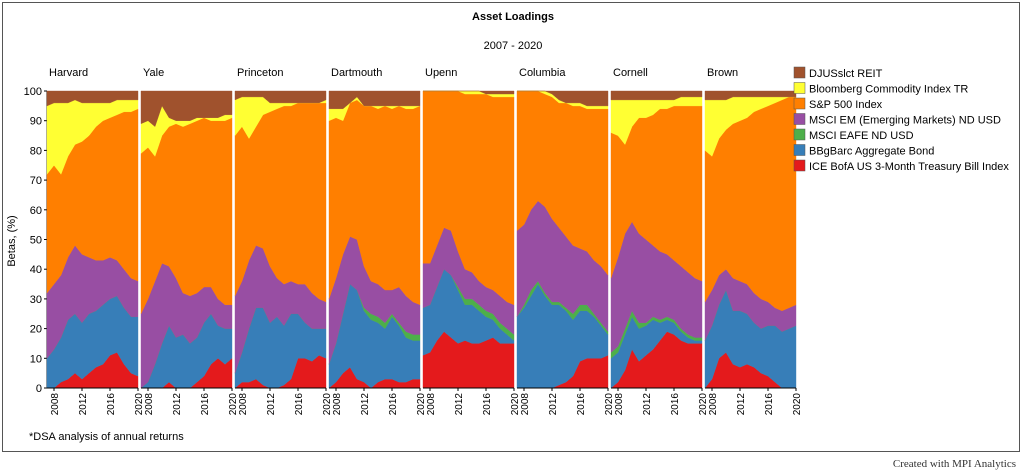 The image size is (1024, 475). I want to click on panel-cornell: Cornell 2008 2012 2016 2020, so click(659, 241).